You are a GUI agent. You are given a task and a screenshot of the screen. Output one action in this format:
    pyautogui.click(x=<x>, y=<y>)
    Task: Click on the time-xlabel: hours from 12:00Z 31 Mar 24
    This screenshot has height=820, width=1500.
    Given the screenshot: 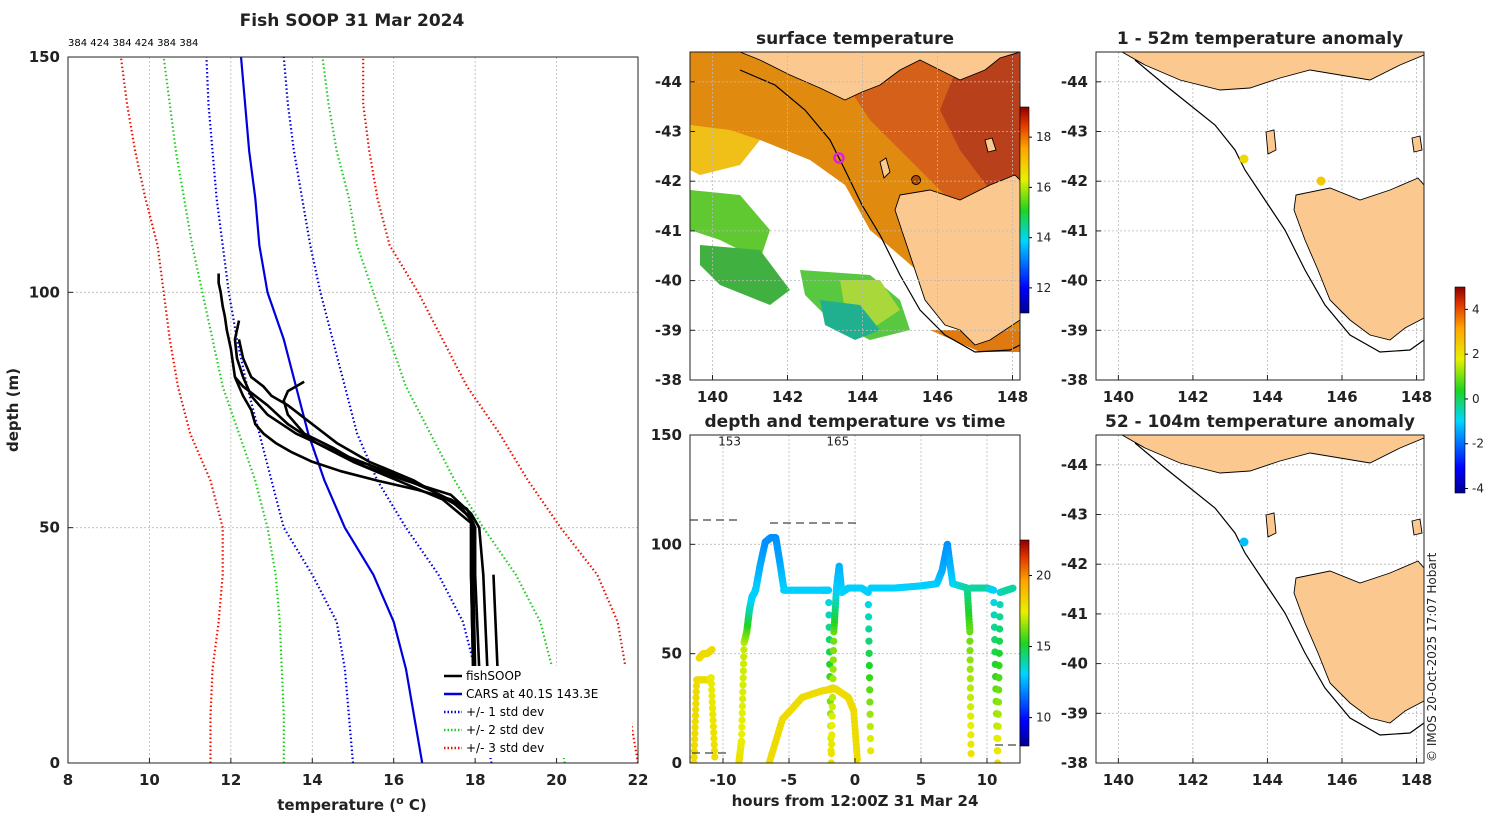 What is the action you would take?
    pyautogui.click(x=855, y=801)
    